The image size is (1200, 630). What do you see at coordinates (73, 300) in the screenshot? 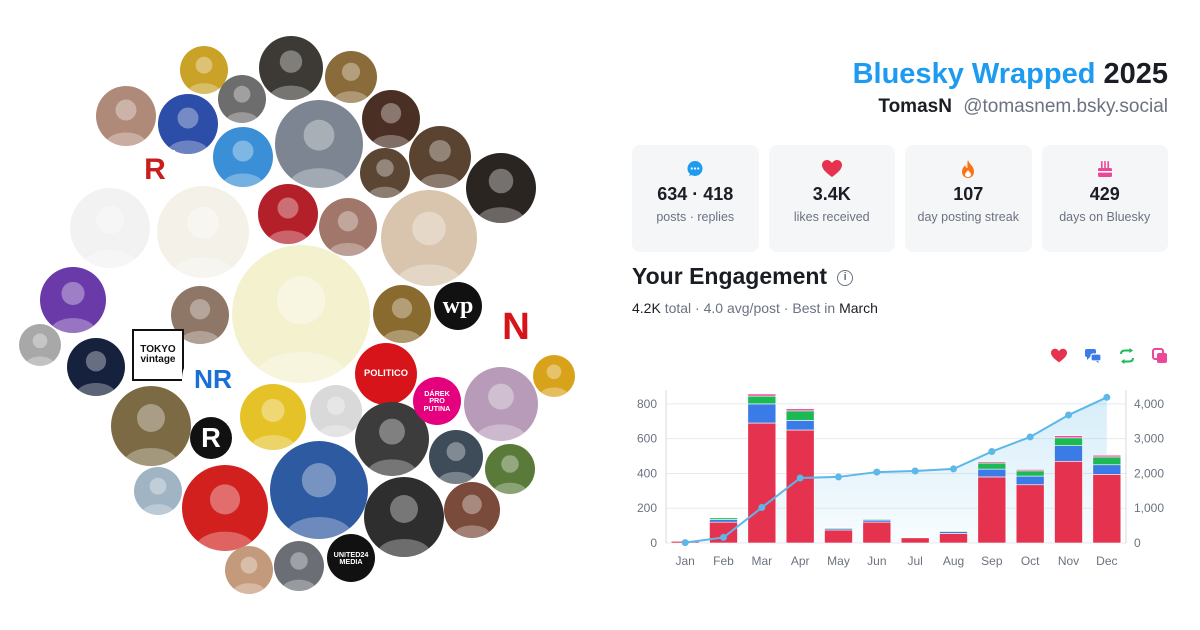
I see `avatar-man-purple` at bounding box center [73, 300].